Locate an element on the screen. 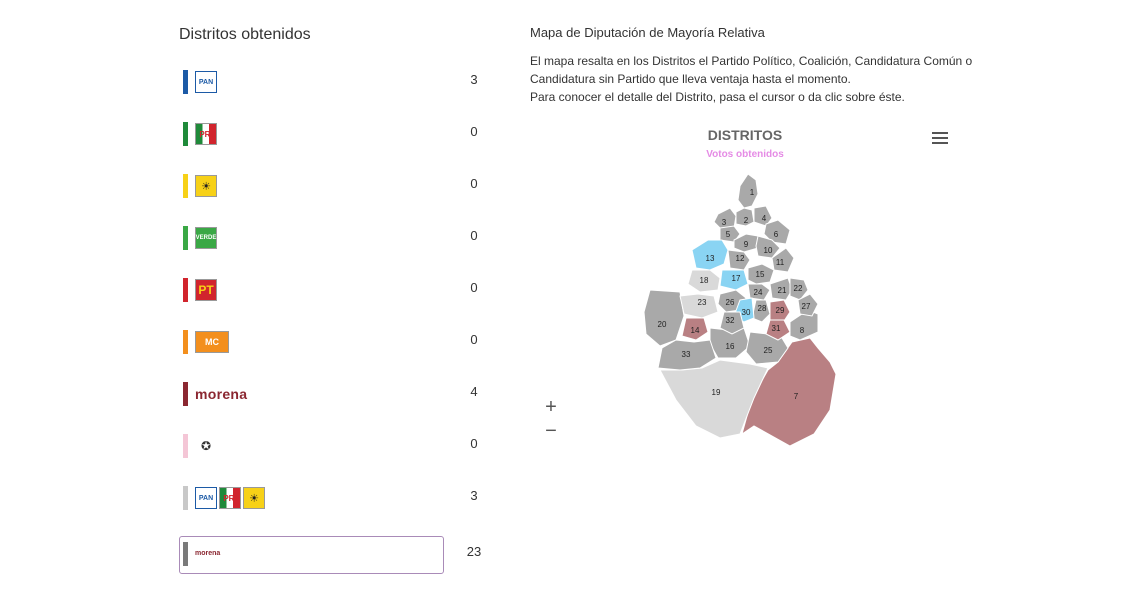 The height and width of the screenshot is (599, 1140). district-label: 10 is located at coordinates (768, 250).